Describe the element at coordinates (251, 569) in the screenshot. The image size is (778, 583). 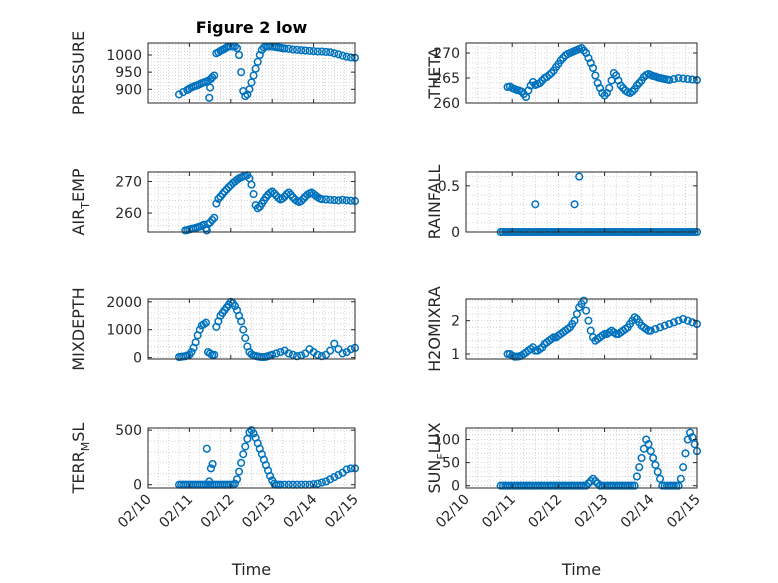
I see `x-axis-label: Time` at that location.